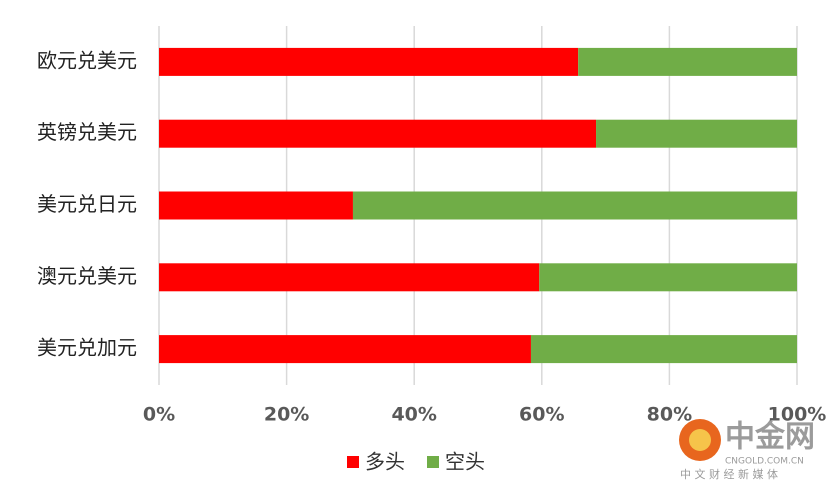 The image size is (833, 491). I want to click on watermark-url: CNGOLD.COM.CN, so click(764, 462).